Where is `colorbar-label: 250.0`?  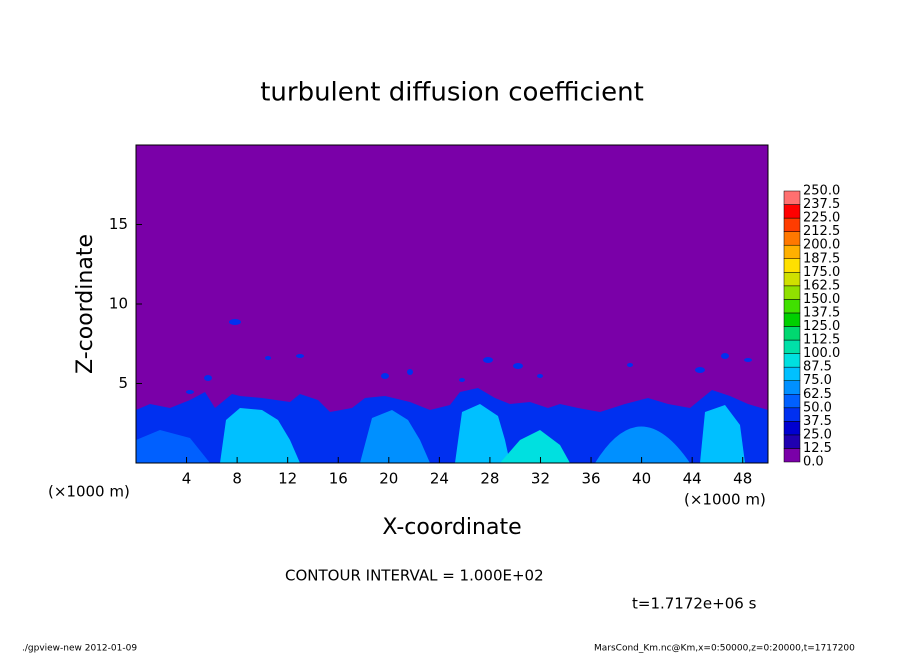
colorbar-label: 250.0 is located at coordinates (821, 191).